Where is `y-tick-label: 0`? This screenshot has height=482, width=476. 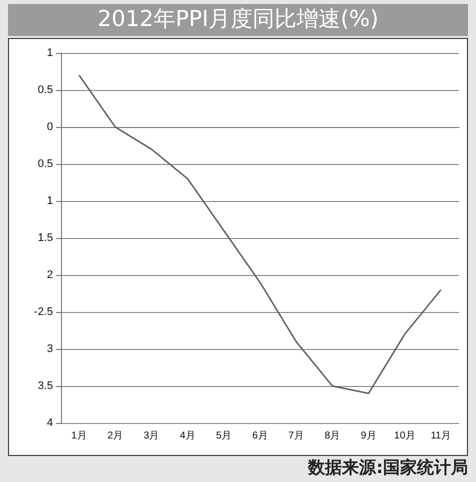
y-tick-label: 0 is located at coordinates (49, 127).